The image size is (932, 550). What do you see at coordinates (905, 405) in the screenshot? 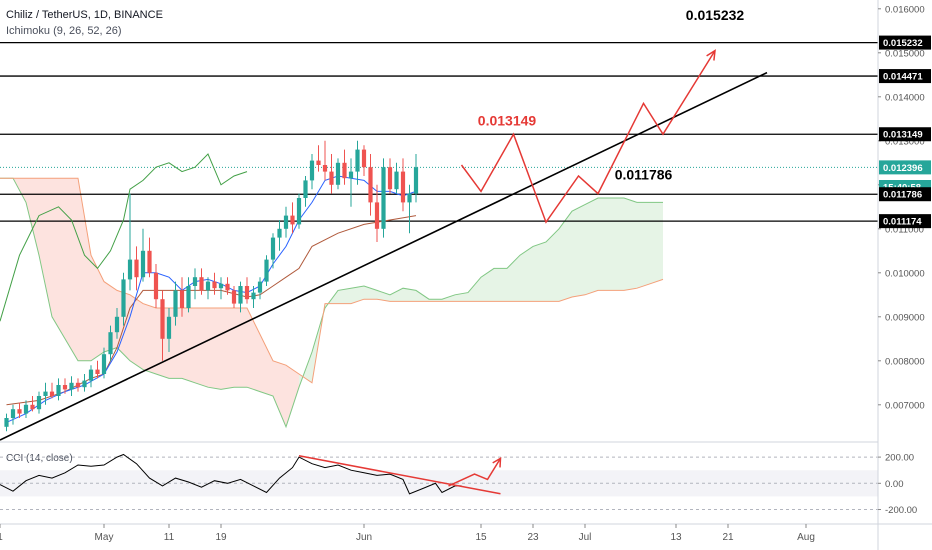
I see `price-tick-label: 0.007000` at bounding box center [905, 405].